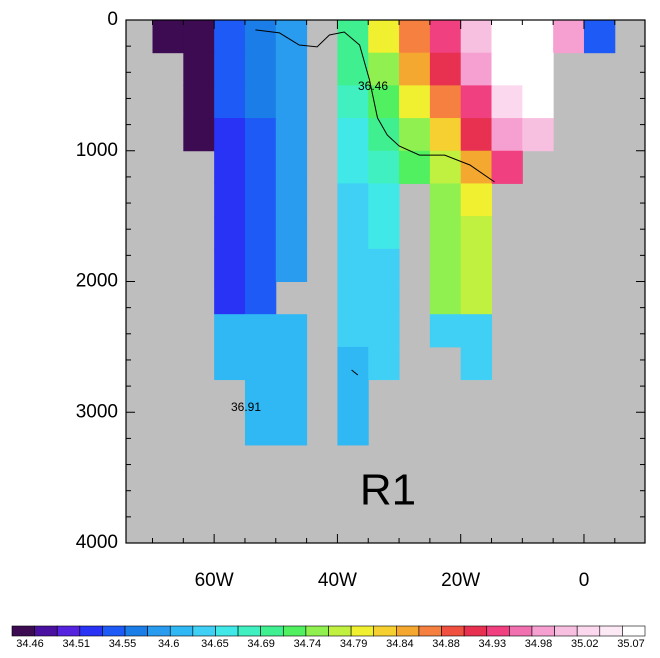 The height and width of the screenshot is (658, 660). I want to click on colorbar-label: 34.74, so click(308, 644).